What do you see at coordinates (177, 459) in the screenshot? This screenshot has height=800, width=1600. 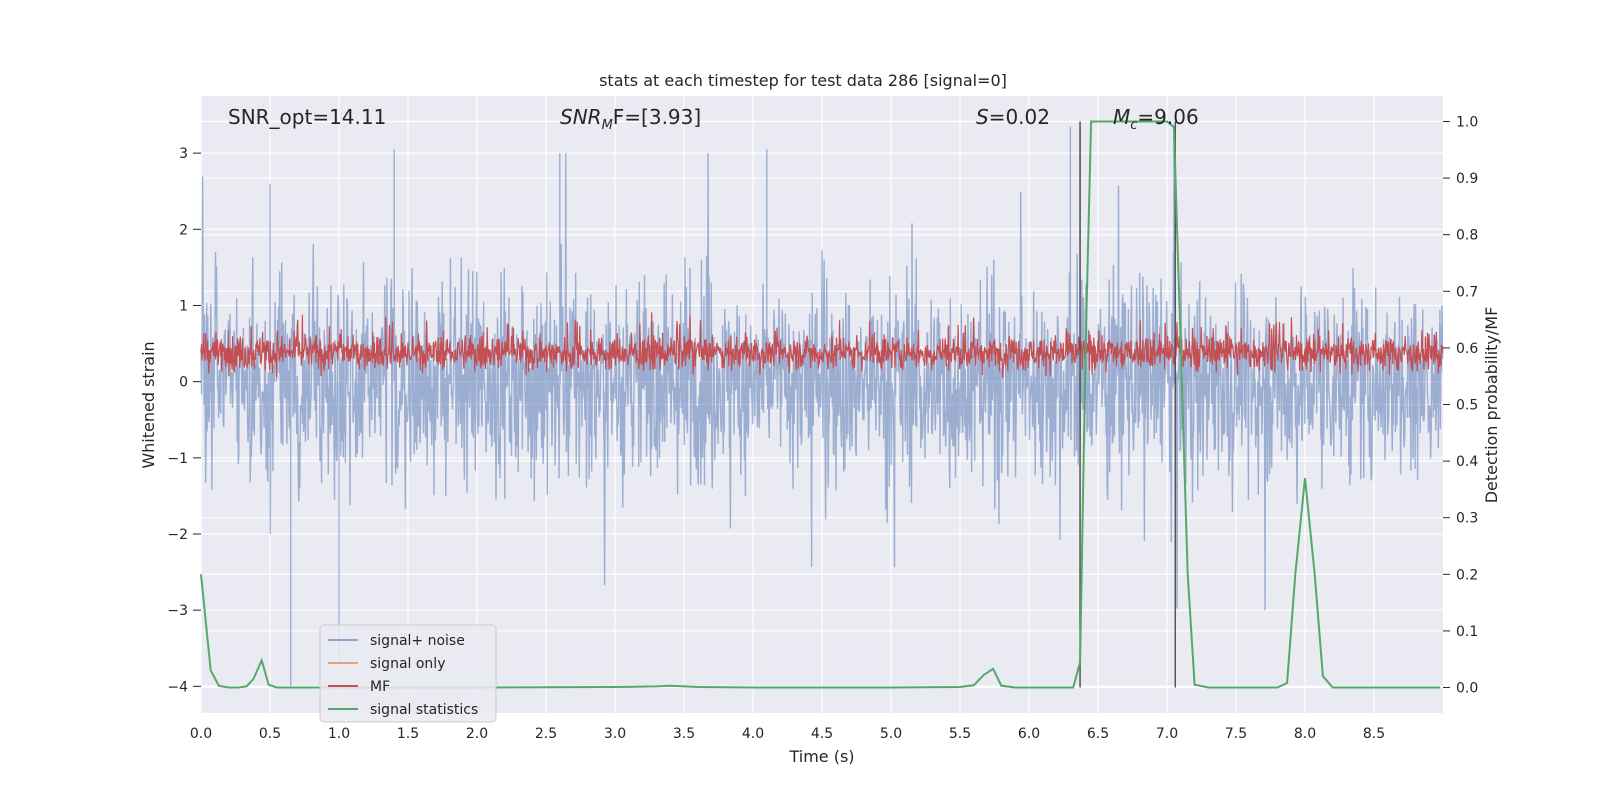 I see `y-tick-label: −1` at bounding box center [177, 459].